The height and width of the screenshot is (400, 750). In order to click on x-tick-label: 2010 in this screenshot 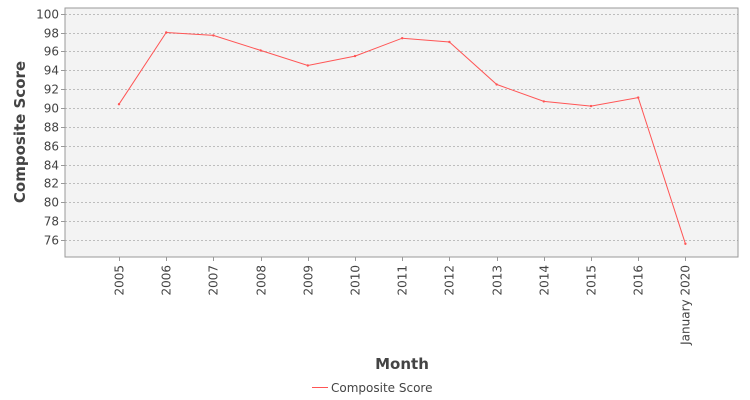, I will do `click(356, 280)`.